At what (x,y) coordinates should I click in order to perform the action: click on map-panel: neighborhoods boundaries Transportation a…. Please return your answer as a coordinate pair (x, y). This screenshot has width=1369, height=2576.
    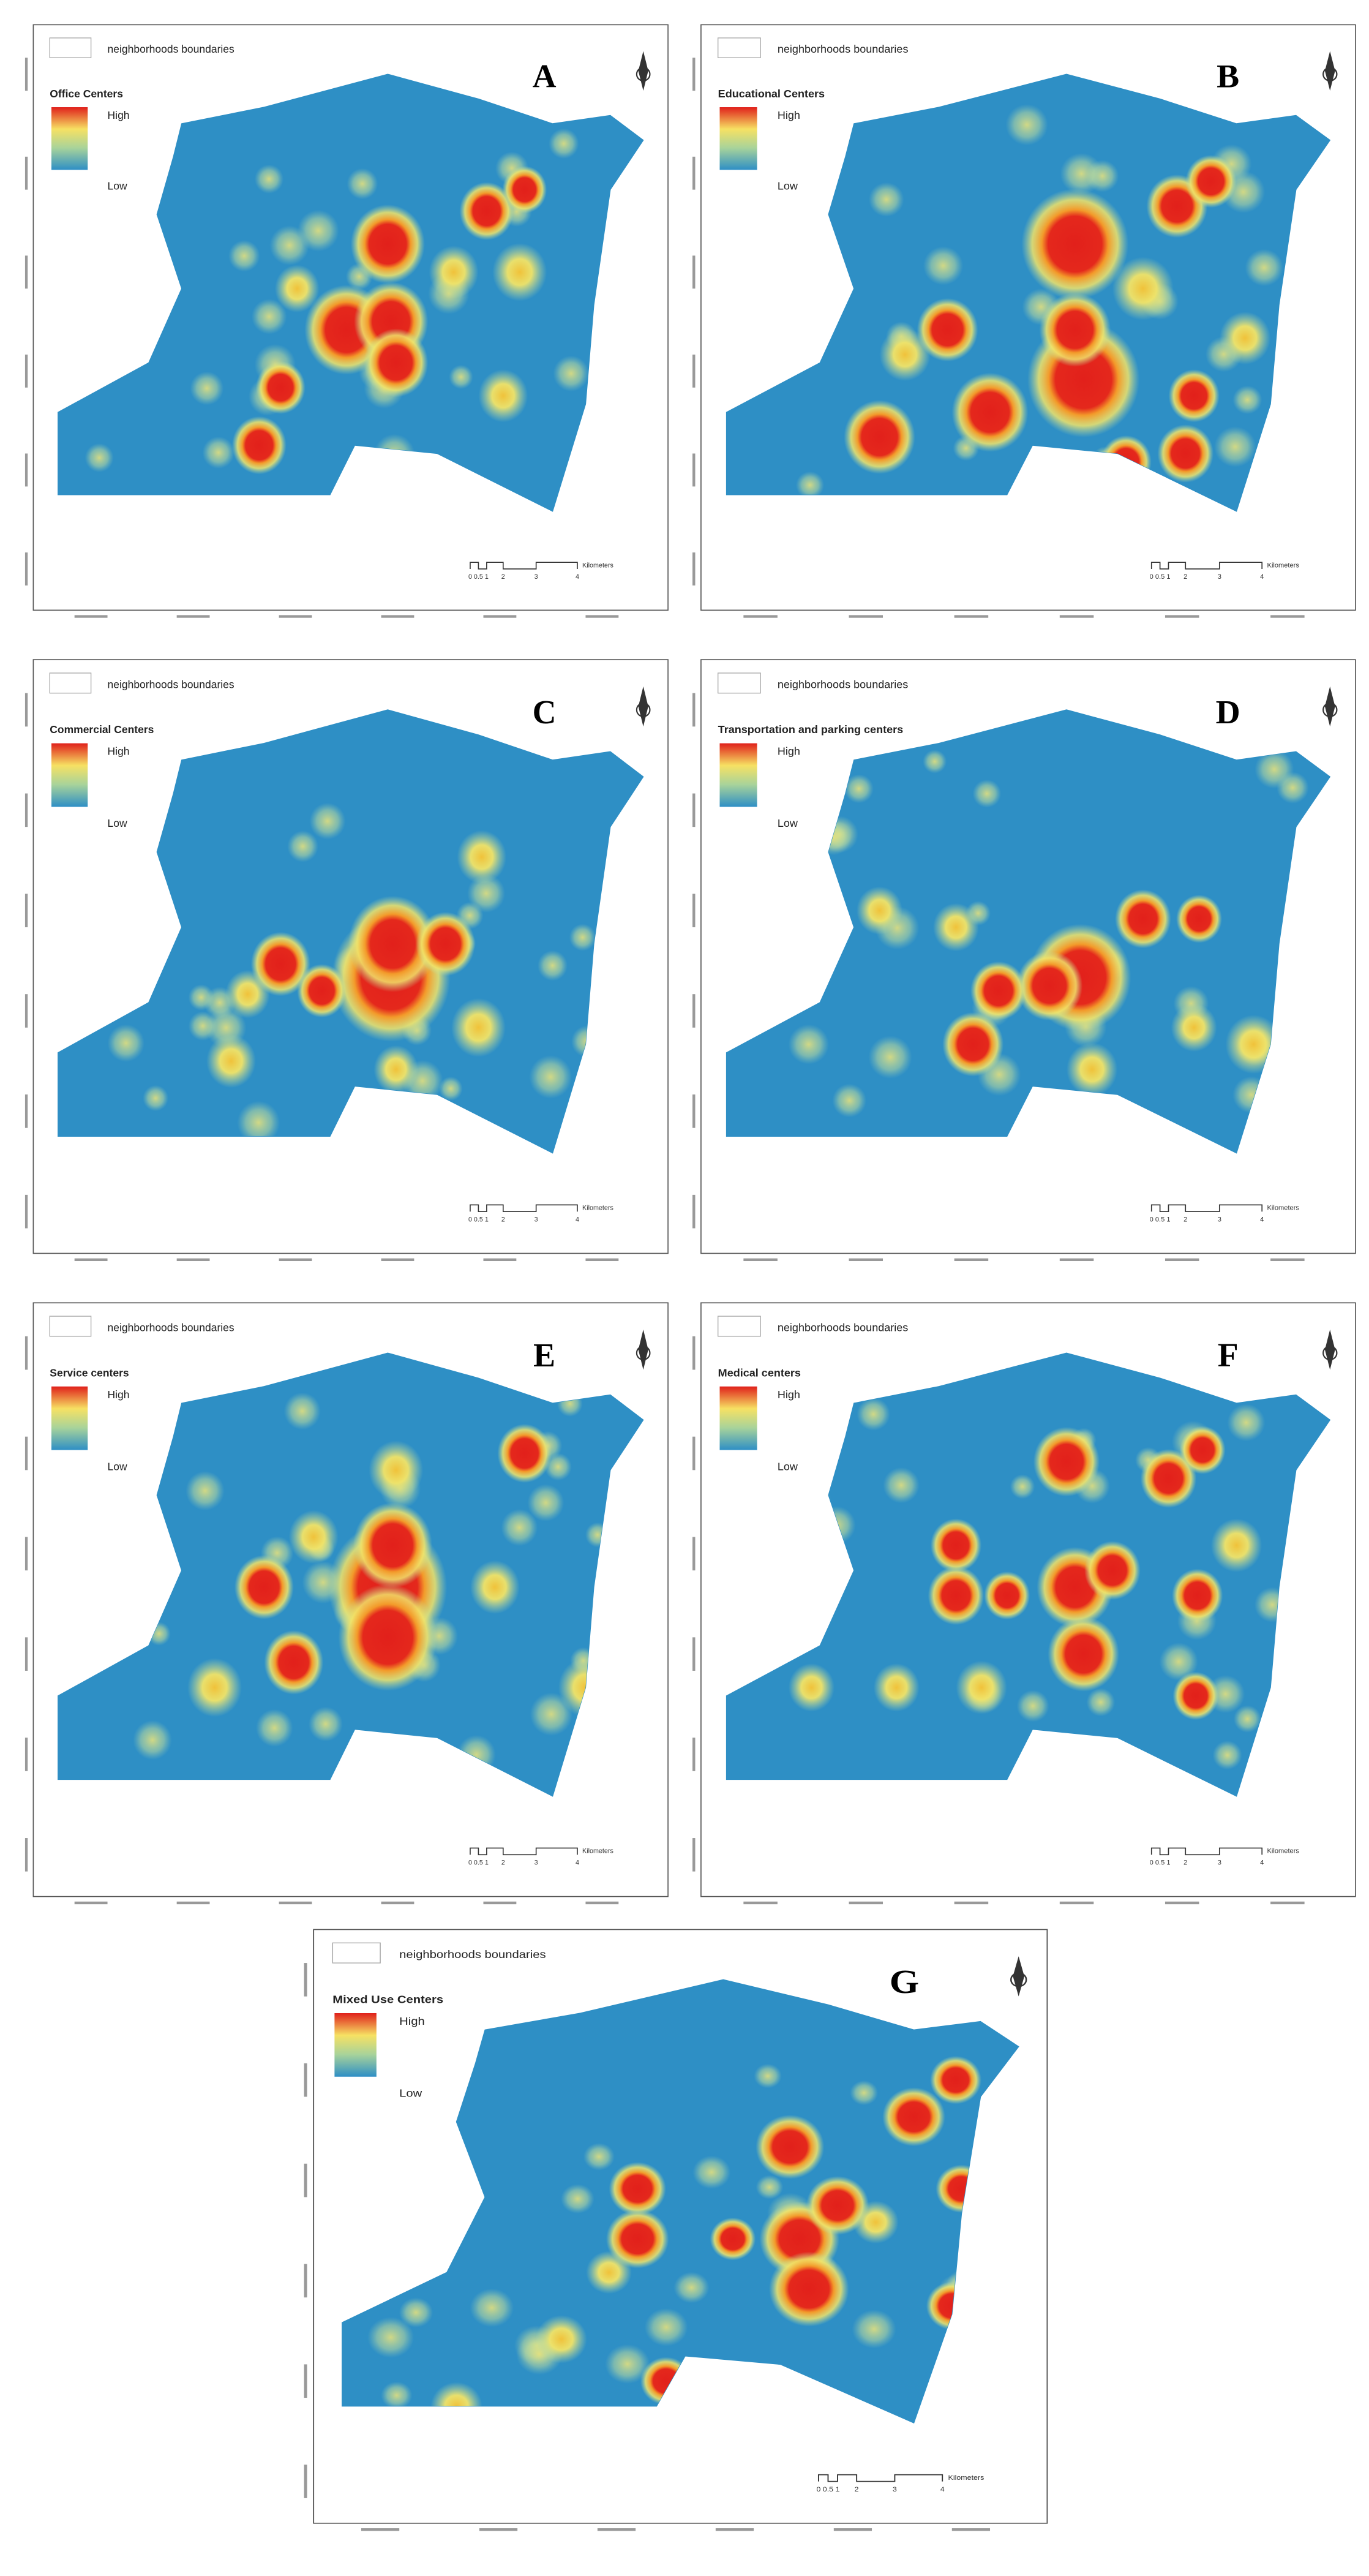
    Looking at the image, I should click on (1024, 961).